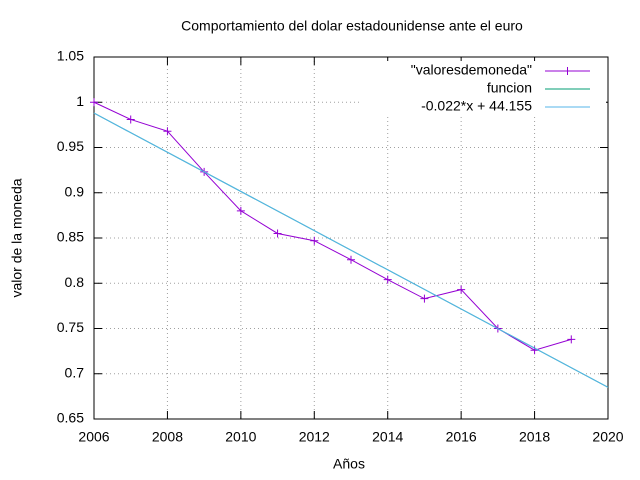  I want to click on x-tick-label: 2010, so click(240, 437).